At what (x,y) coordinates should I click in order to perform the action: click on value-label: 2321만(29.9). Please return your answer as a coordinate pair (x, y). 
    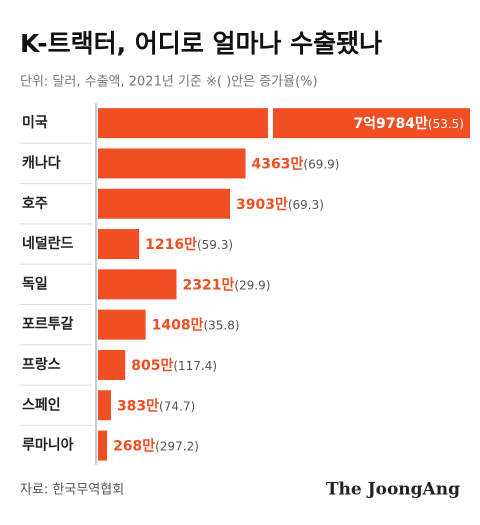
    Looking at the image, I should click on (226, 285).